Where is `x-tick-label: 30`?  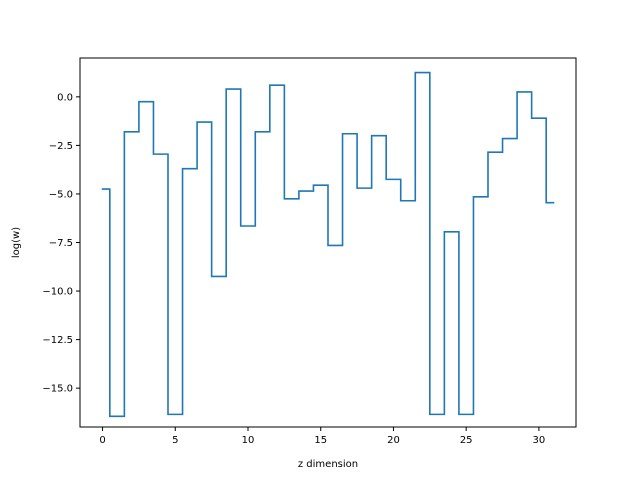
x-tick-label: 30 is located at coordinates (539, 440).